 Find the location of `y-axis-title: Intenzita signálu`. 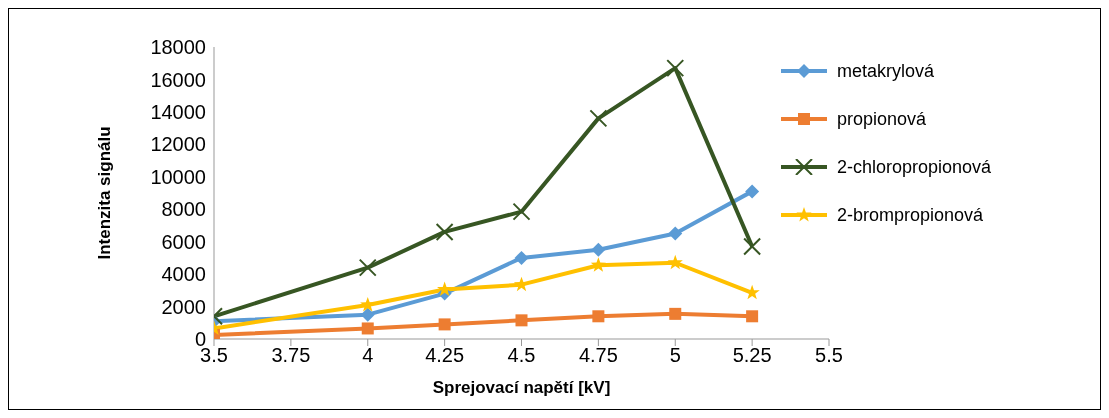

y-axis-title: Intenzita signálu is located at coordinates (105, 193).